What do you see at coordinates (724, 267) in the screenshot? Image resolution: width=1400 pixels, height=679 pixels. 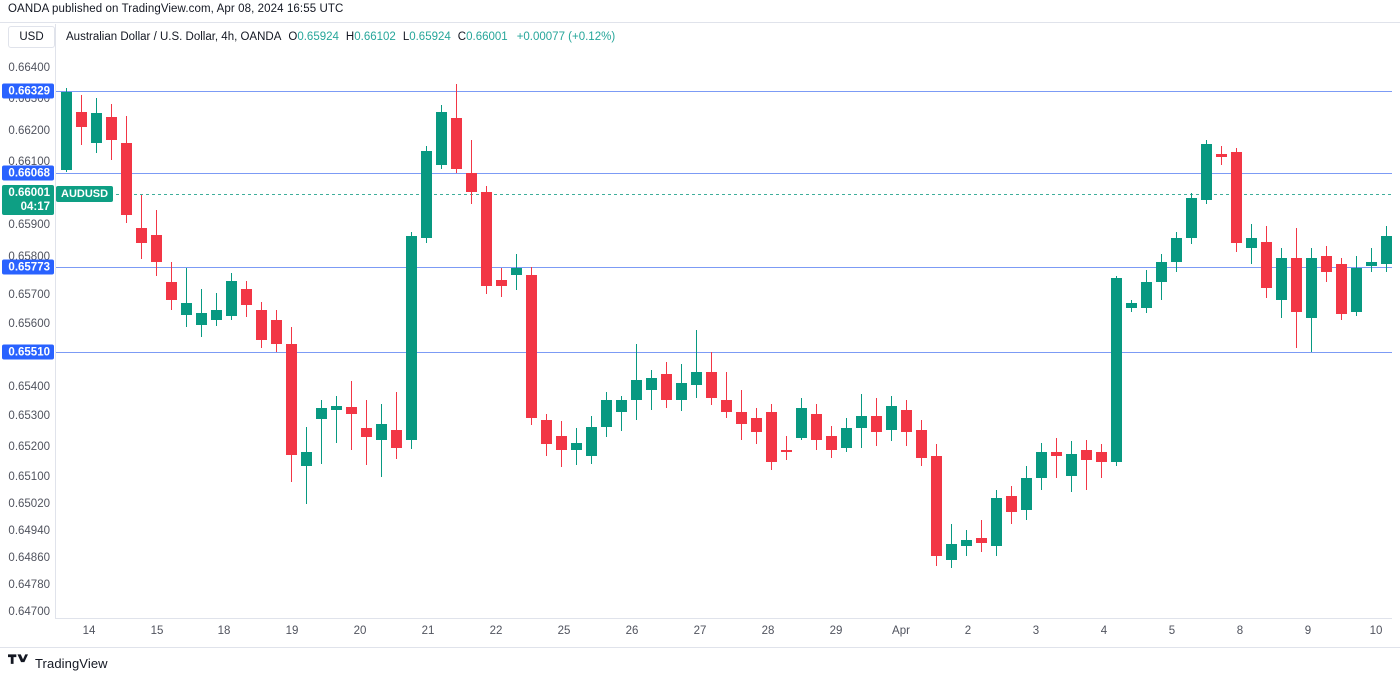 I see `price-line-0.65773` at bounding box center [724, 267].